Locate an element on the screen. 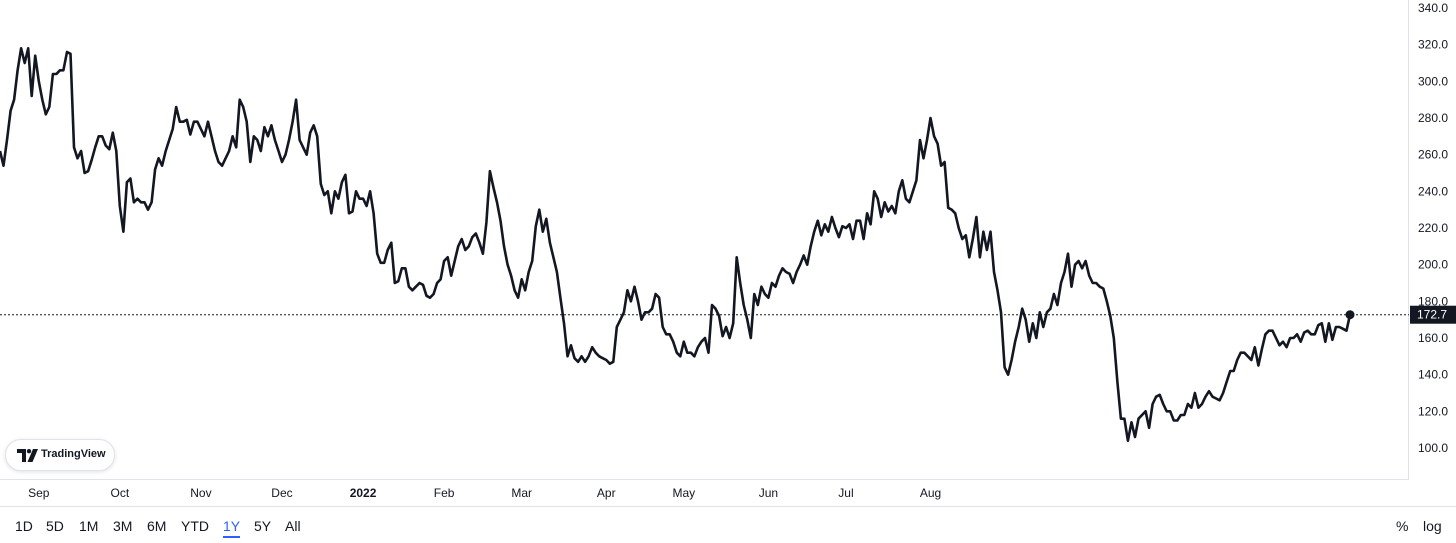 Image resolution: width=1456 pixels, height=543 pixels. y-tick-label: 300.0 is located at coordinates (1433, 81).